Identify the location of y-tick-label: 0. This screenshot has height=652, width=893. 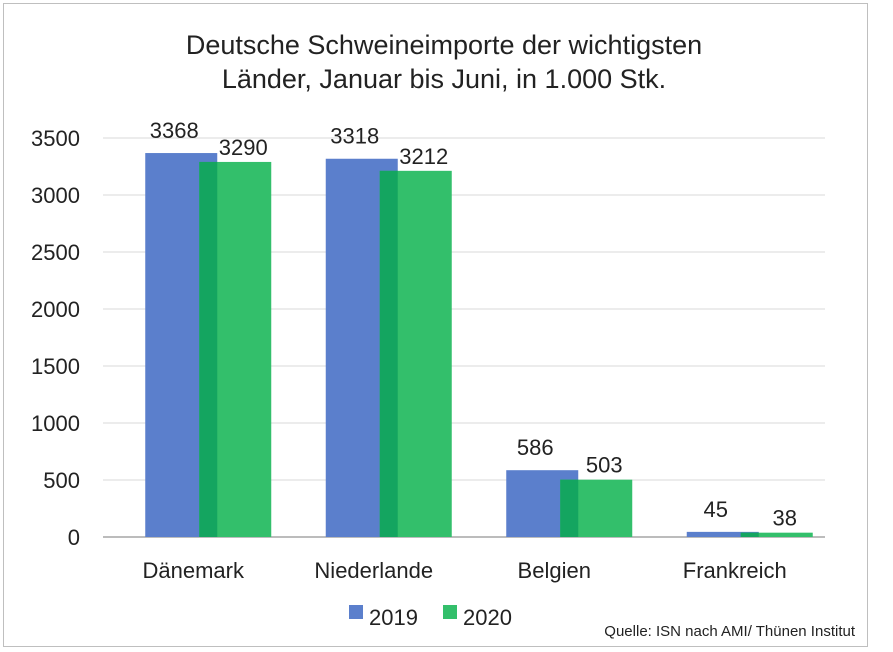
(74, 537).